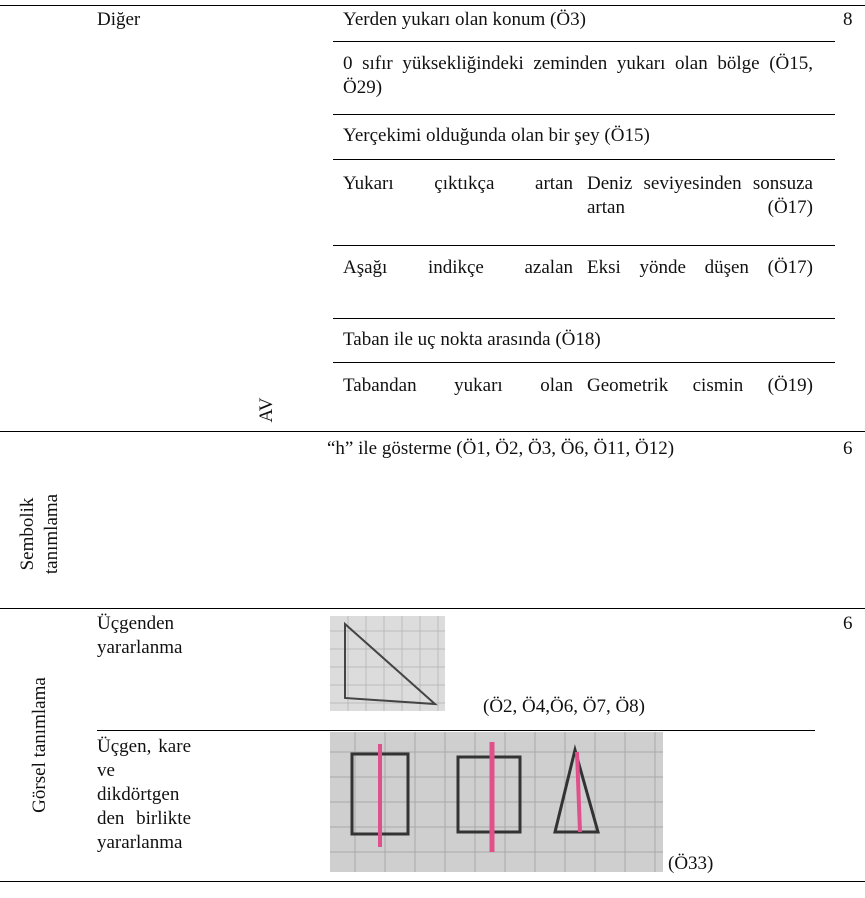 The image size is (865, 898). Describe the element at coordinates (472, 339) in the screenshot. I see `cell: Taban ile uç nokta arasında (Ö18)` at that location.